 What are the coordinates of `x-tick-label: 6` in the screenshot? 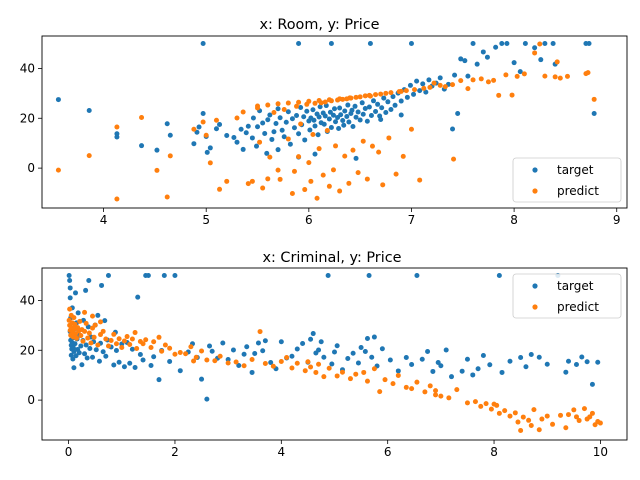 It's located at (309, 220).